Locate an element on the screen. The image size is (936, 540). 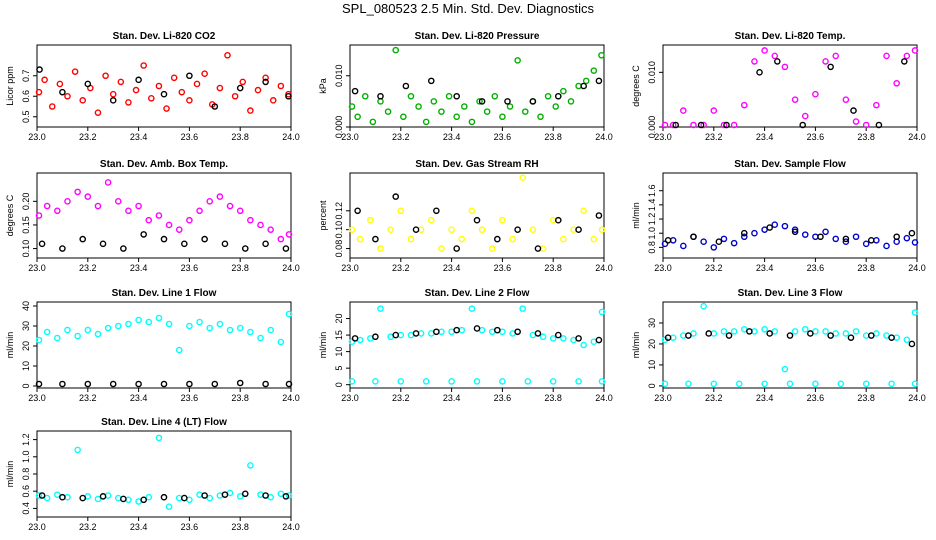
y-tick-label: 30 is located at coordinates (652, 323).